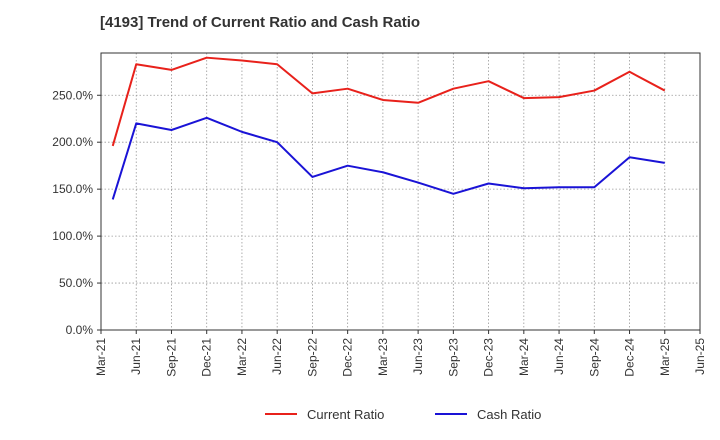  I want to click on x-tick-label: Dec-24, so click(630, 357).